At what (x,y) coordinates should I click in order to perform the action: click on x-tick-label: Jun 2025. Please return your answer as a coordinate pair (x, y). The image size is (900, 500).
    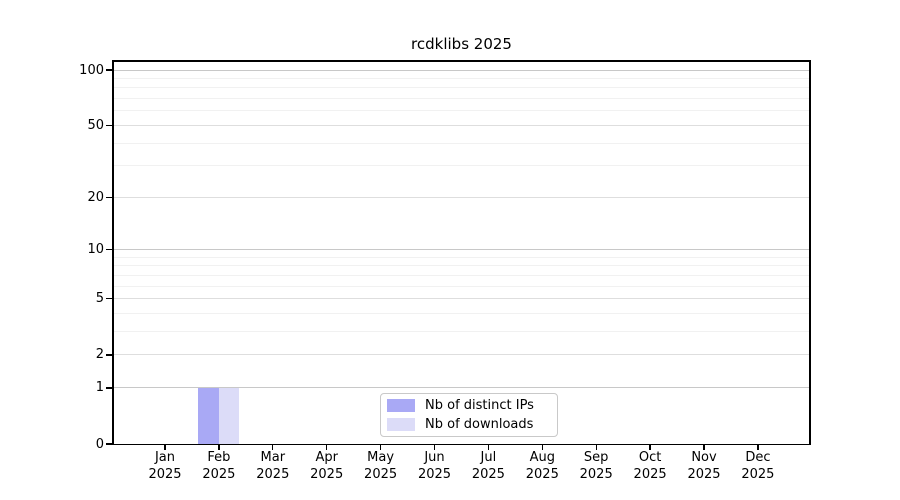
    Looking at the image, I should click on (434, 466).